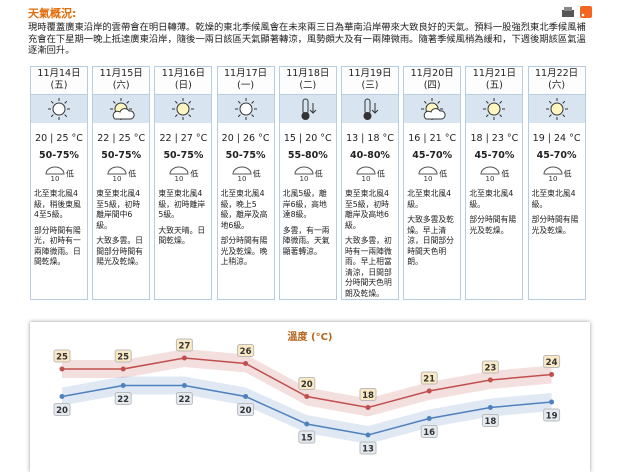 This screenshot has height=472, width=618. I want to click on value-label: 21, so click(429, 380).